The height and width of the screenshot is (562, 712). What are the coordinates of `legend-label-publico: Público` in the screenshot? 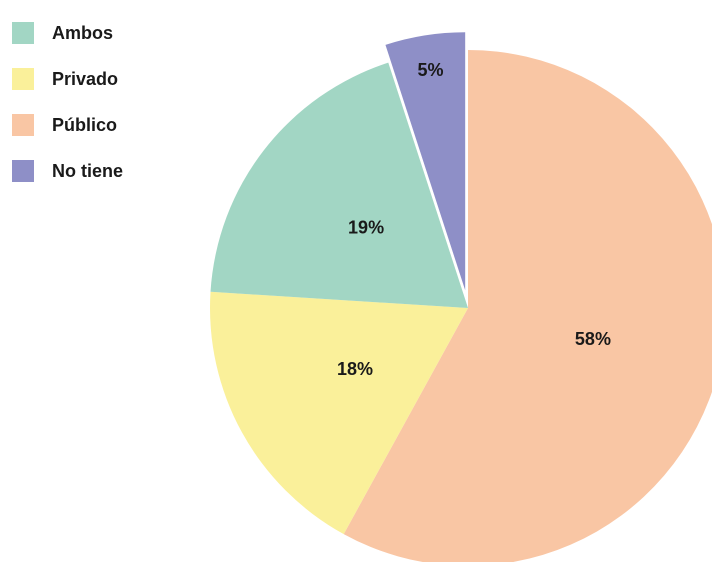 It's located at (85, 124).